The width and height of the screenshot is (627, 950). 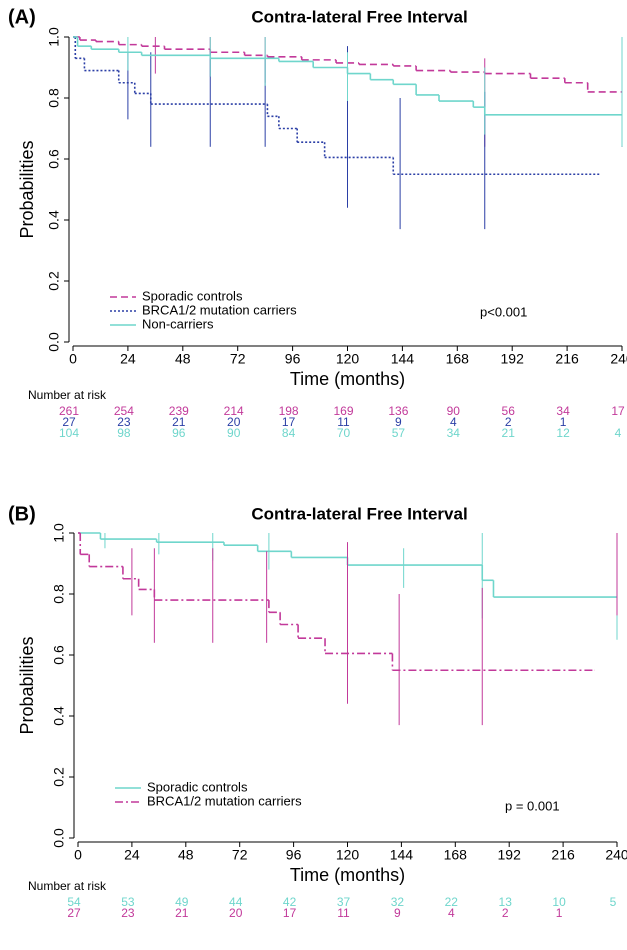 I want to click on legend-label: Non-carriers, so click(x=178, y=323).